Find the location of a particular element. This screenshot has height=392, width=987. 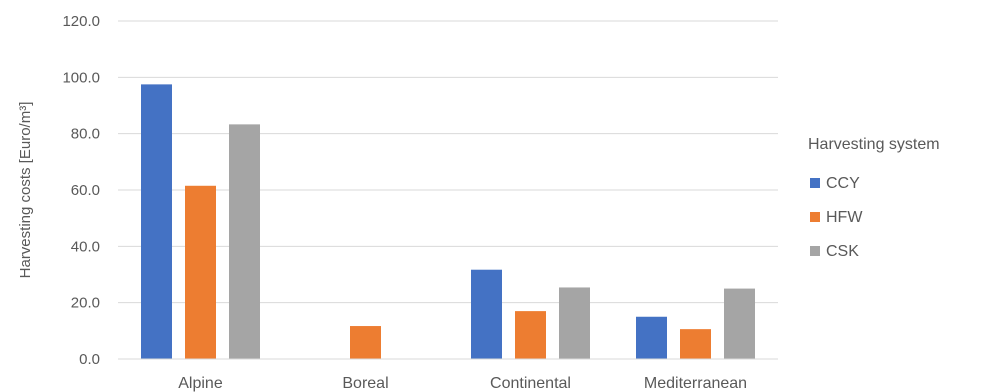

legend-label-ccy: CCY is located at coordinates (843, 183).